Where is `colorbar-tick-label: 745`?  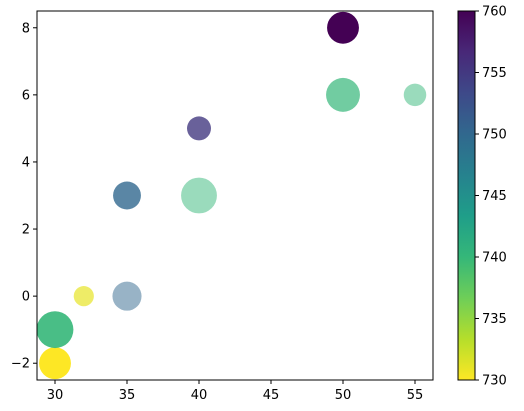 colorbar-tick-label: 745 is located at coordinates (494, 196).